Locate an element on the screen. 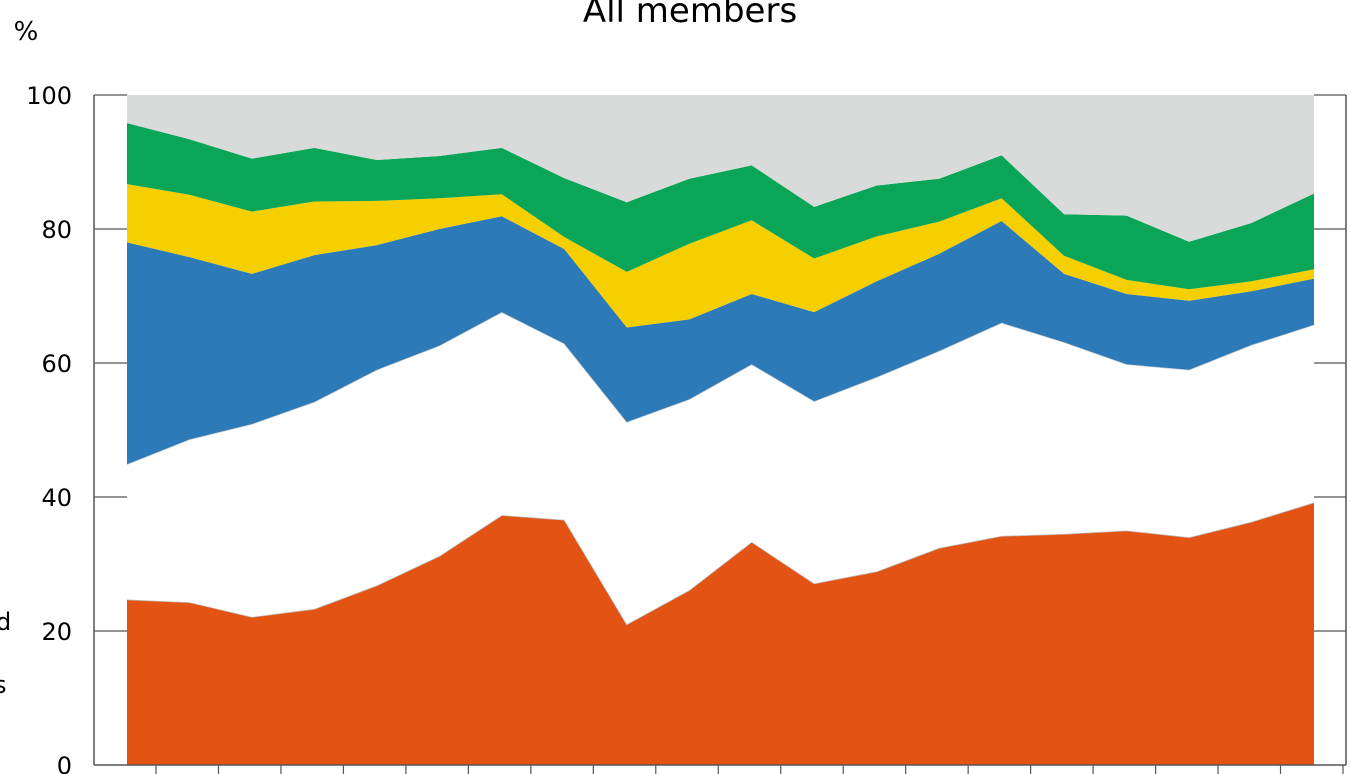 The image size is (1351, 774). y-tick-label-40: 40 is located at coordinates (56, 498).